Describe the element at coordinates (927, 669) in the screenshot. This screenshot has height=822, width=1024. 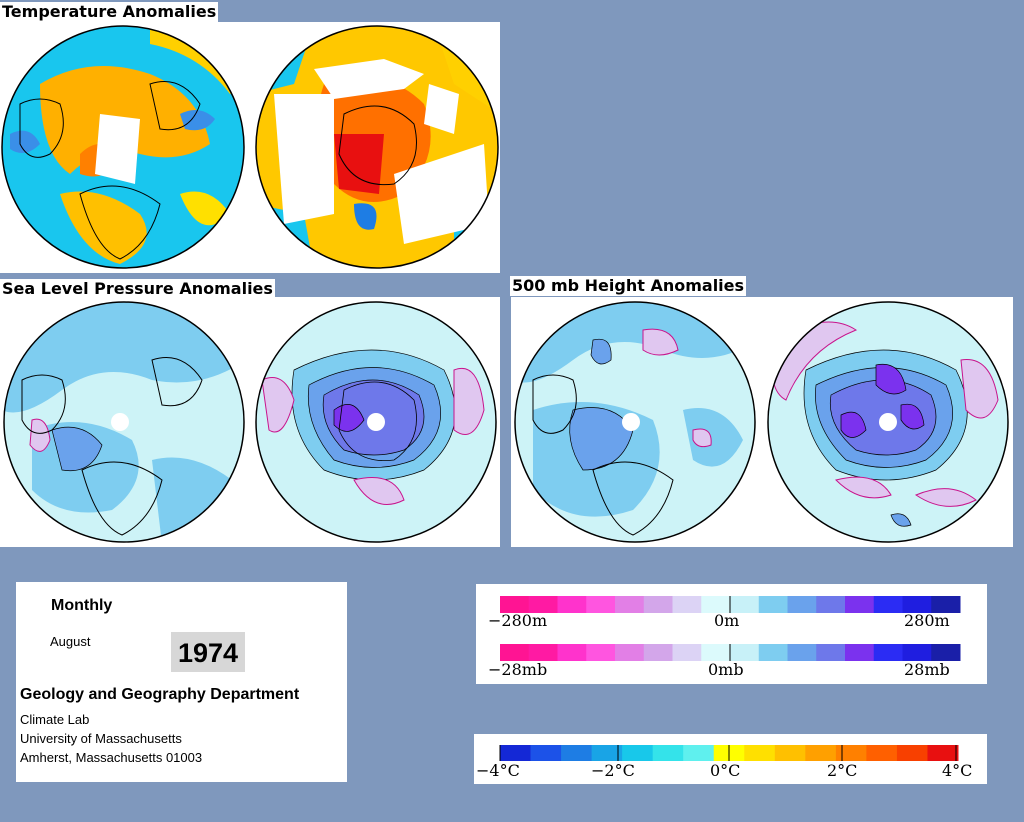
I see `pressure-max-label: 28mb` at that location.